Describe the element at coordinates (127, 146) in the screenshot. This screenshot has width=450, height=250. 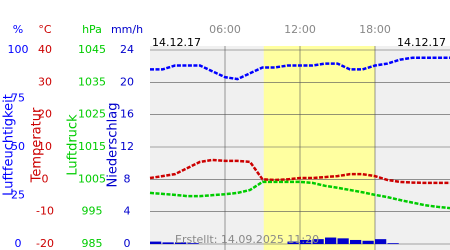
I see `y-tick-label: 12` at that location.